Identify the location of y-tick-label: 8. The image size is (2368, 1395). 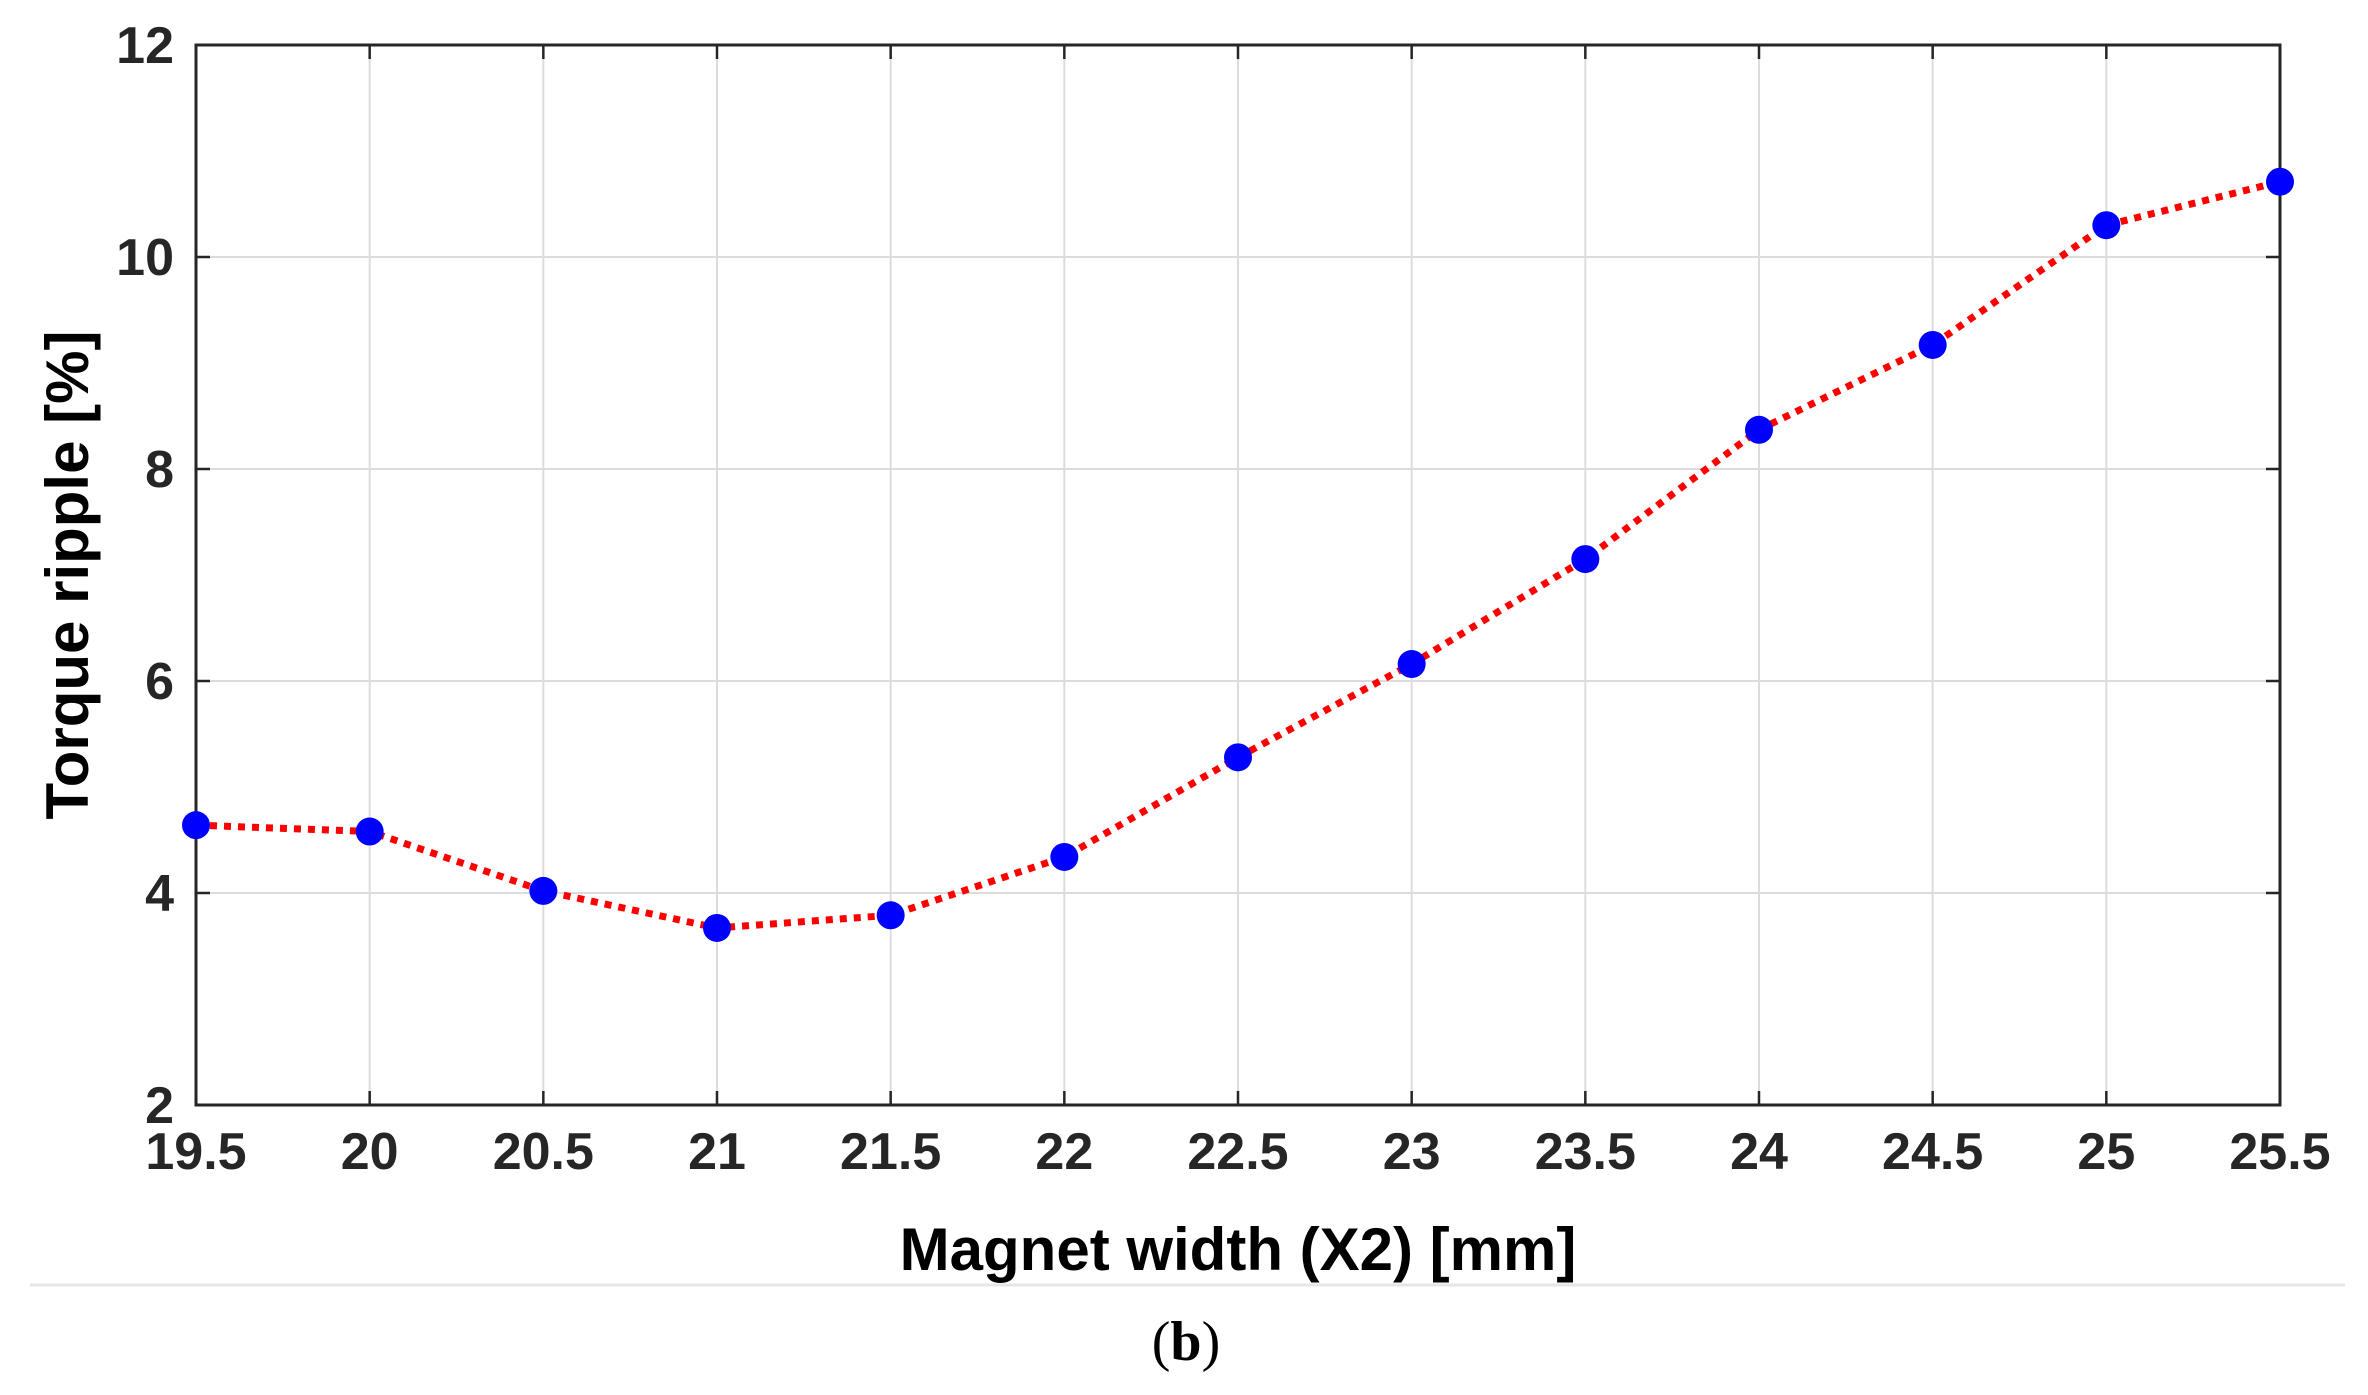
(159, 470).